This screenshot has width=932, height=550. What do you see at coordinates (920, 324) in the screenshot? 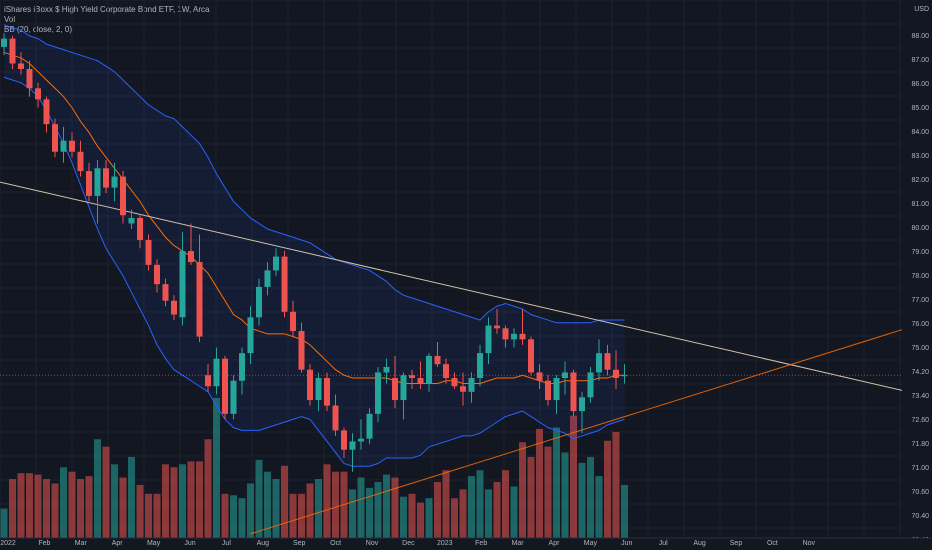
I see `price-tick-label: 76.00` at bounding box center [920, 324].